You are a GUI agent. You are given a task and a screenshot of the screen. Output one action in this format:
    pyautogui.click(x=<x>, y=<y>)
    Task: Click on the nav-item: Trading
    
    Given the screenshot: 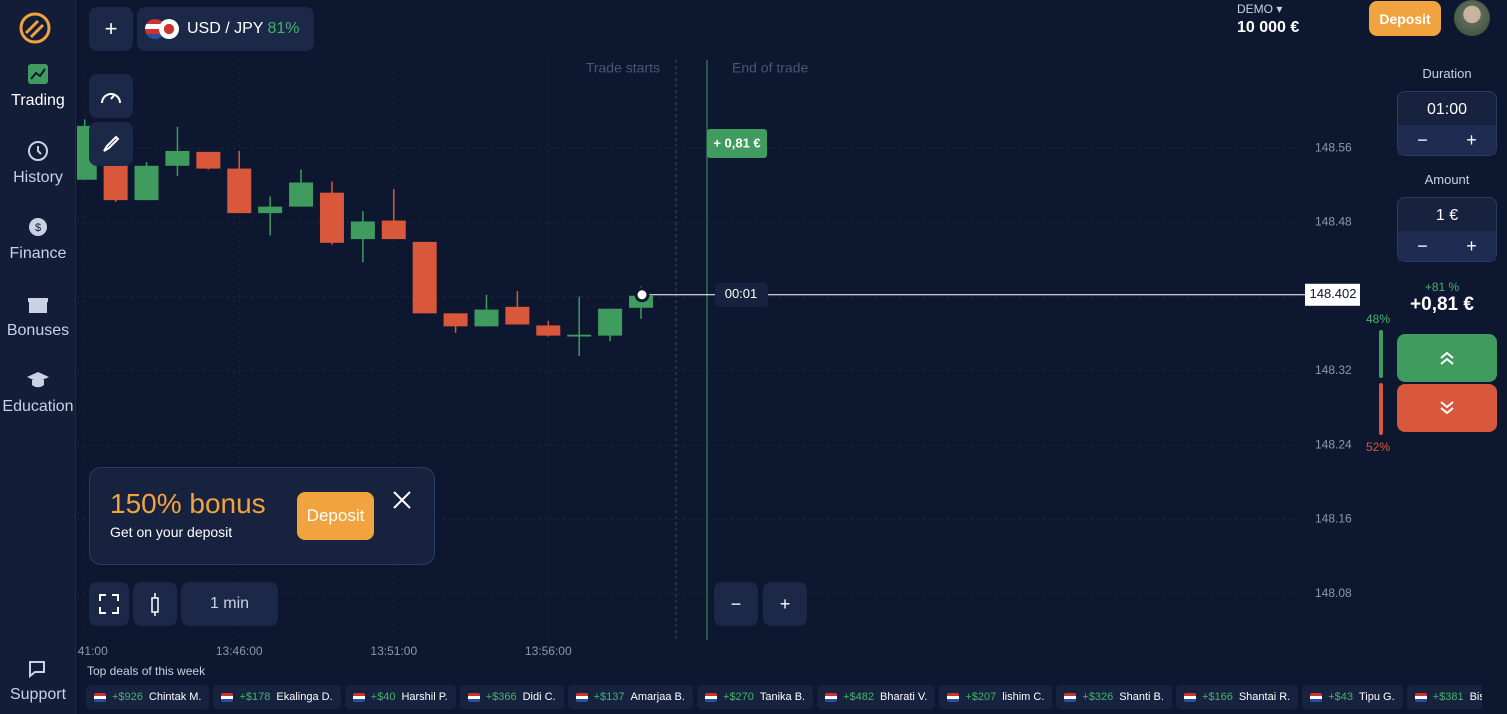 What is the action you would take?
    pyautogui.click(x=38, y=86)
    